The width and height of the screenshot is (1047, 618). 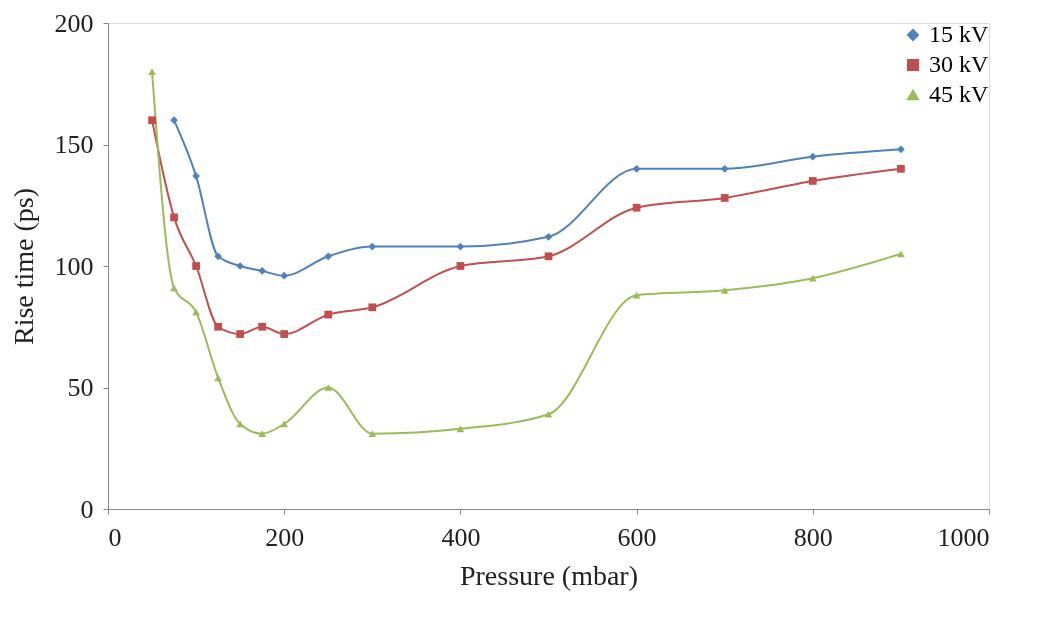 What do you see at coordinates (23, 266) in the screenshot?
I see `y-axis-title: Rise time (ps)` at bounding box center [23, 266].